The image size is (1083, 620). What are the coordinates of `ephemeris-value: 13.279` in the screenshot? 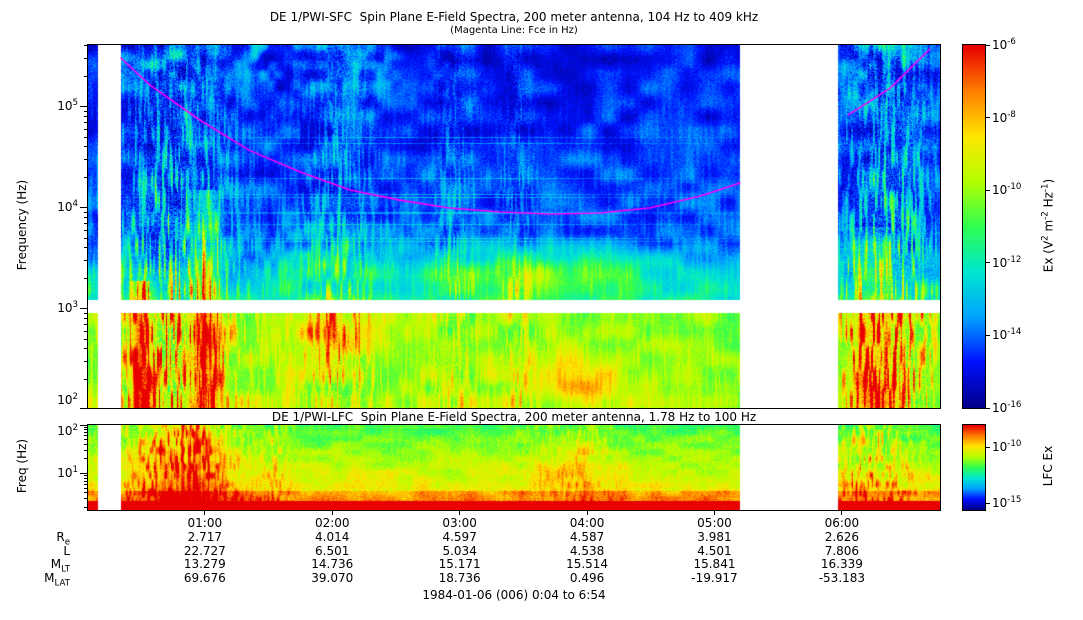 It's located at (204, 564).